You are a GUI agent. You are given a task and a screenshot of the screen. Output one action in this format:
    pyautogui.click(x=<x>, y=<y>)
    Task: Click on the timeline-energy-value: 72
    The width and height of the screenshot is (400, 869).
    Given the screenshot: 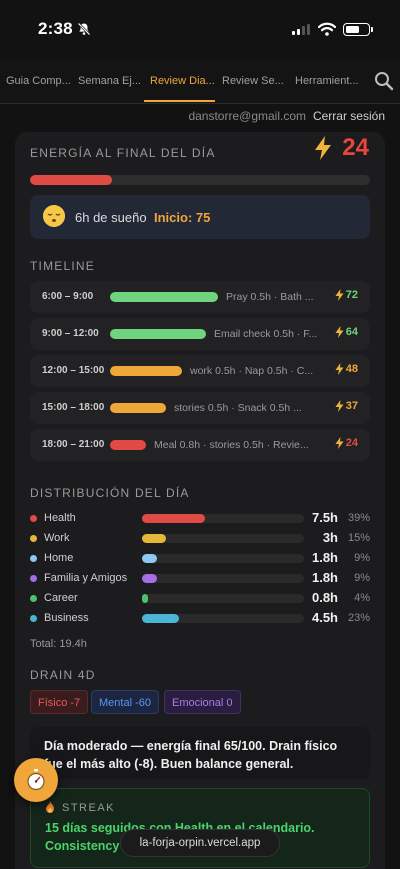 What is the action you would take?
    pyautogui.click(x=351, y=295)
    